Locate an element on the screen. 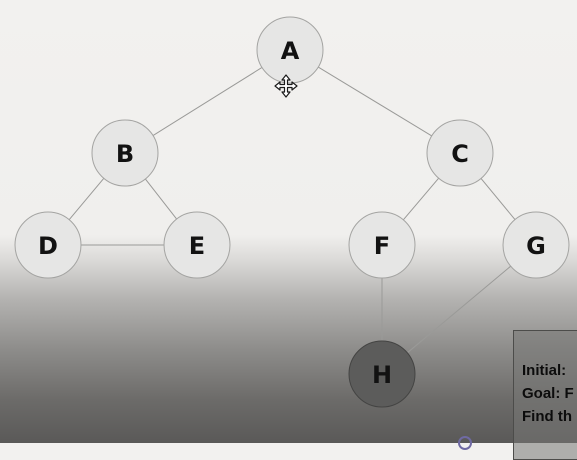 The width and height of the screenshot is (577, 460). node-a: A is located at coordinates (290, 50).